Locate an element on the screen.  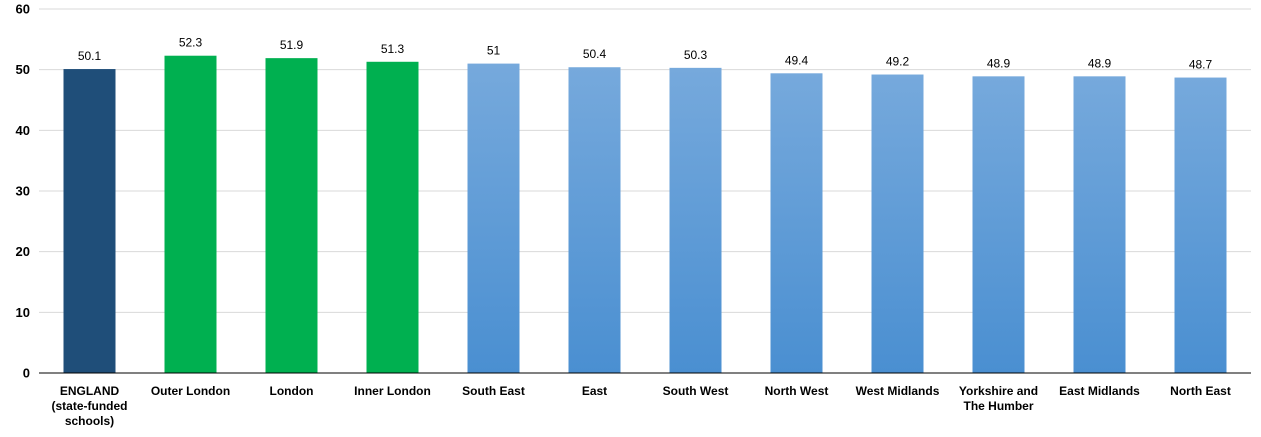
category-label-5: South East is located at coordinates (493, 391).